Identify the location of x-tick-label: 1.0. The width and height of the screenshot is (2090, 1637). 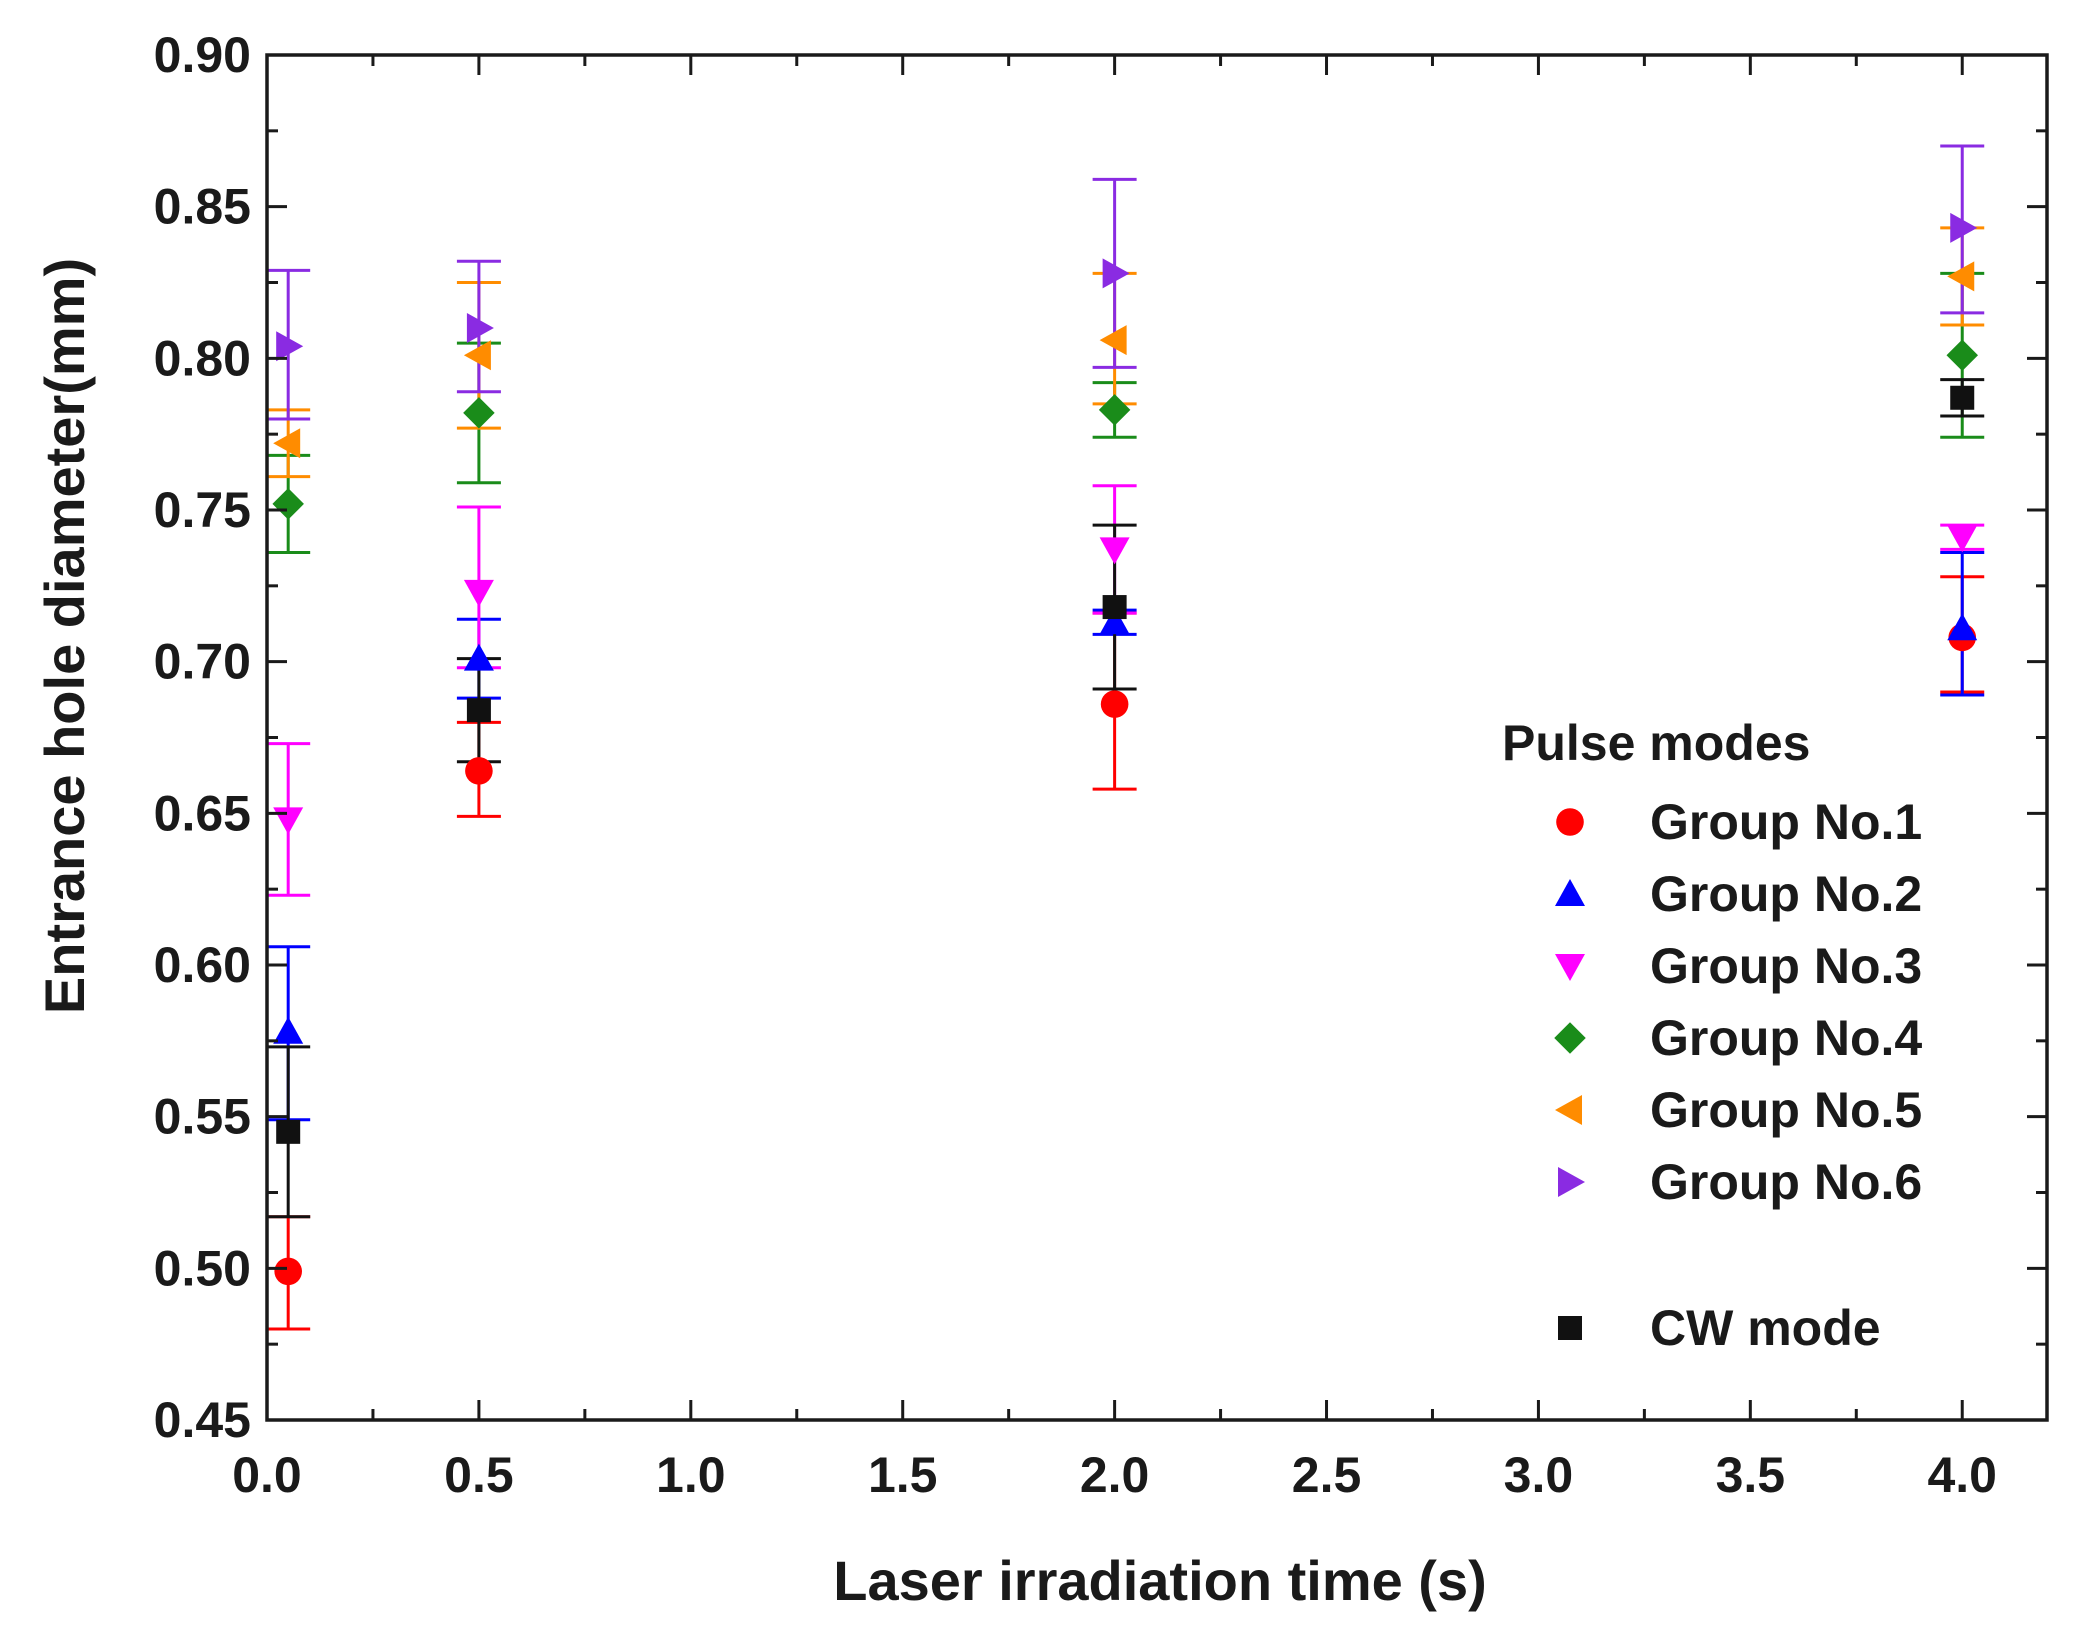
(691, 1475).